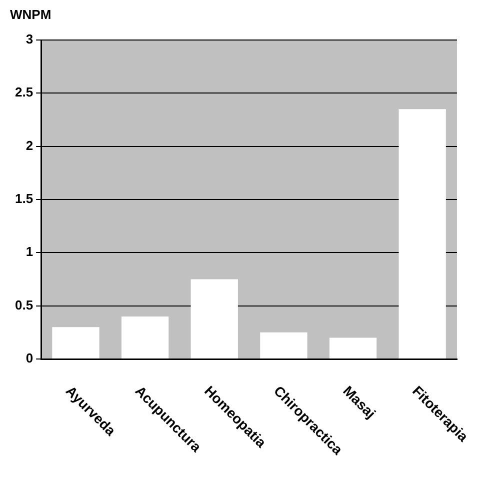 The image size is (483, 481). What do you see at coordinates (30, 358) in the screenshot?
I see `y-tick-label: 0` at bounding box center [30, 358].